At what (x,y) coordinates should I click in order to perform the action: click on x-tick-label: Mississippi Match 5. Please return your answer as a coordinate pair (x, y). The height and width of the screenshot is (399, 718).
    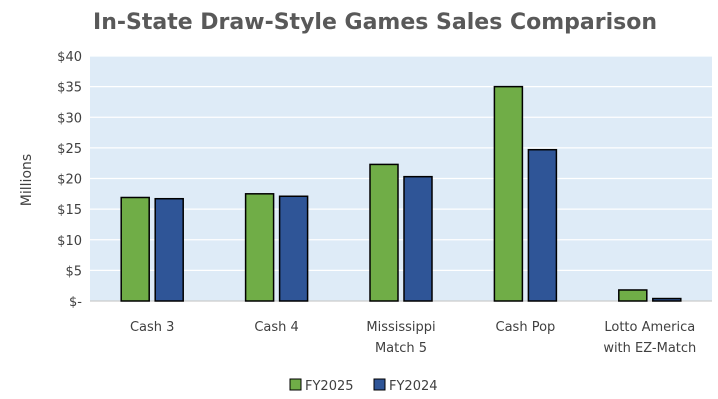
    Looking at the image, I should click on (400, 338).